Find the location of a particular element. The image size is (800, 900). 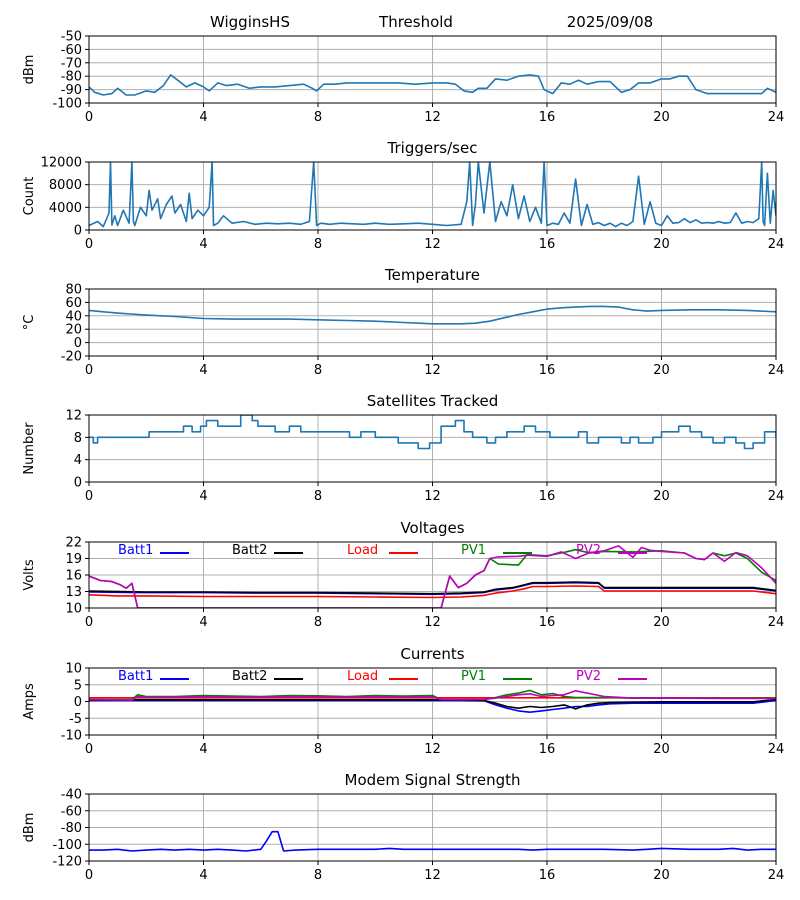

rssi-series-line is located at coordinates (432, 85).